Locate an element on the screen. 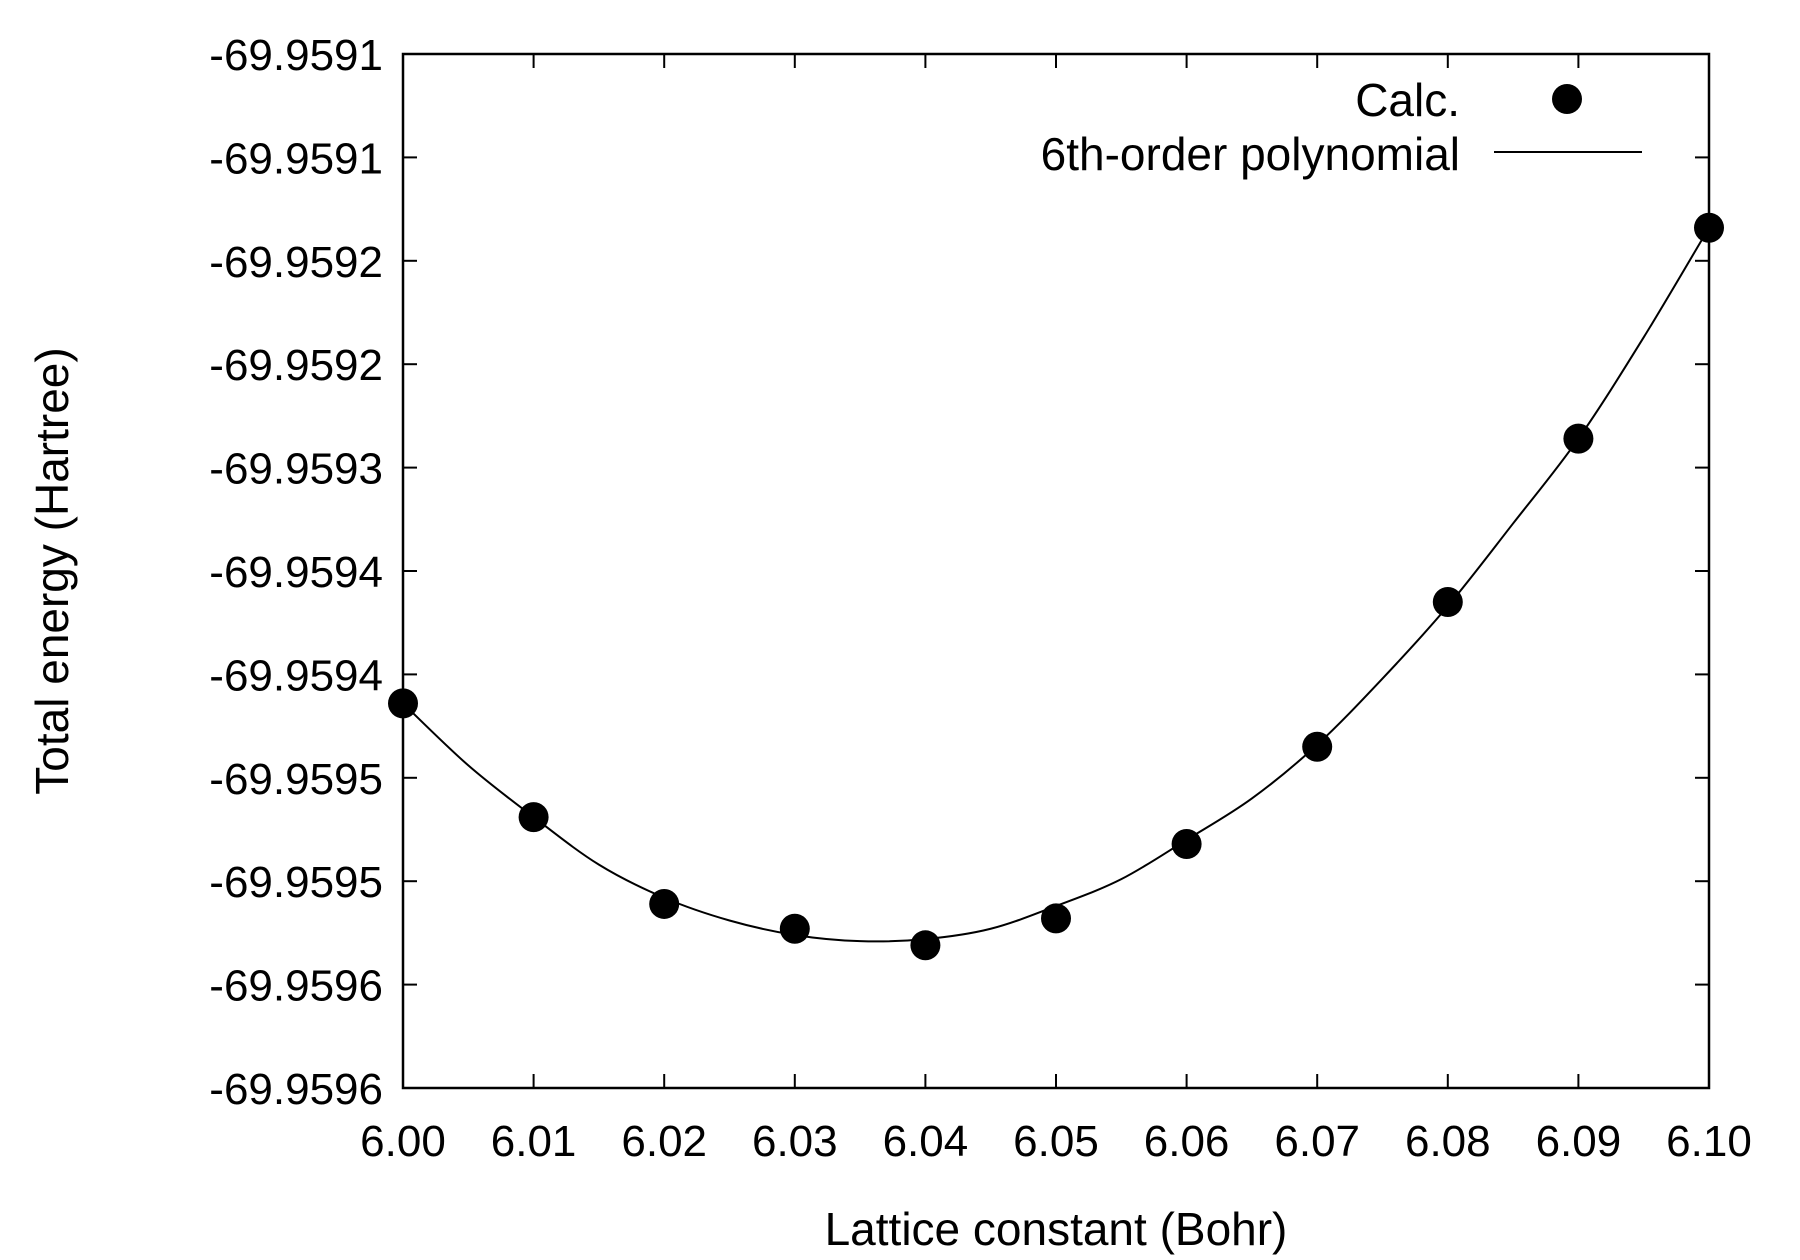 This screenshot has height=1260, width=1800. legend-marker-calc is located at coordinates (1567, 99).